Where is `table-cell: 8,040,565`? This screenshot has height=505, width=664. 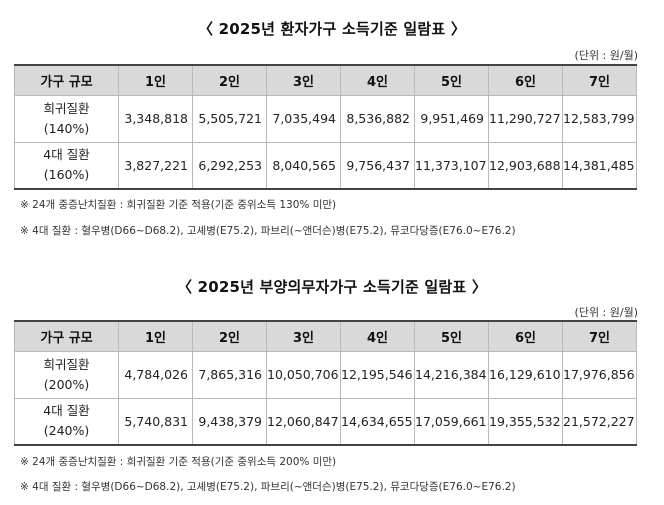 table-cell: 8,040,565 is located at coordinates (303, 165).